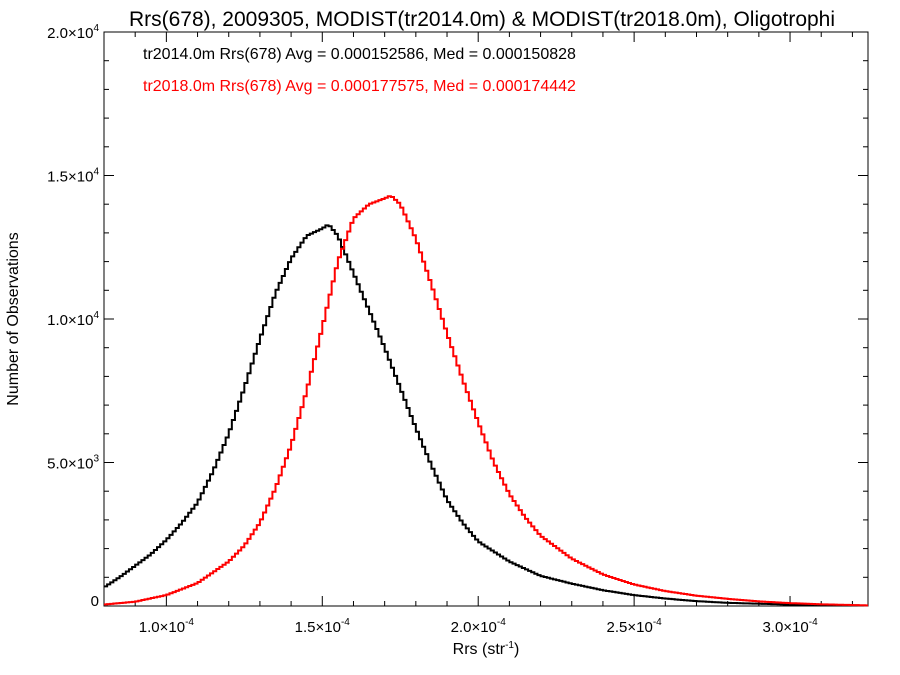  I want to click on y-tick-label: 5.0×10³, so click(73, 463).